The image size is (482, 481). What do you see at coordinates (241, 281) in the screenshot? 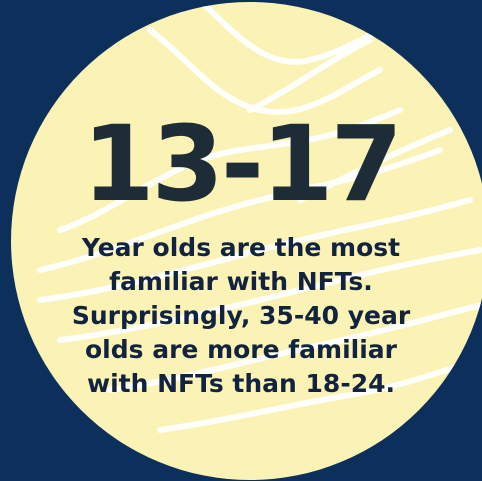
I see `caption-line: familiar with NFTs.` at bounding box center [241, 281].